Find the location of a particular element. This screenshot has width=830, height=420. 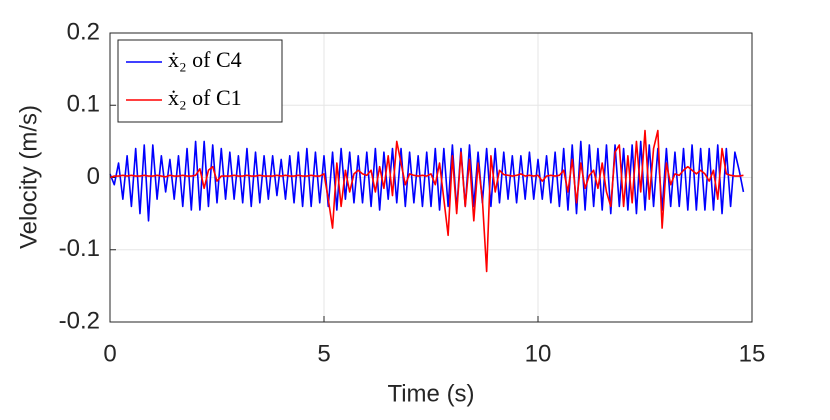

legend: ẋ₂ of C4 ẋ₂ of C1 is located at coordinates (200, 81).